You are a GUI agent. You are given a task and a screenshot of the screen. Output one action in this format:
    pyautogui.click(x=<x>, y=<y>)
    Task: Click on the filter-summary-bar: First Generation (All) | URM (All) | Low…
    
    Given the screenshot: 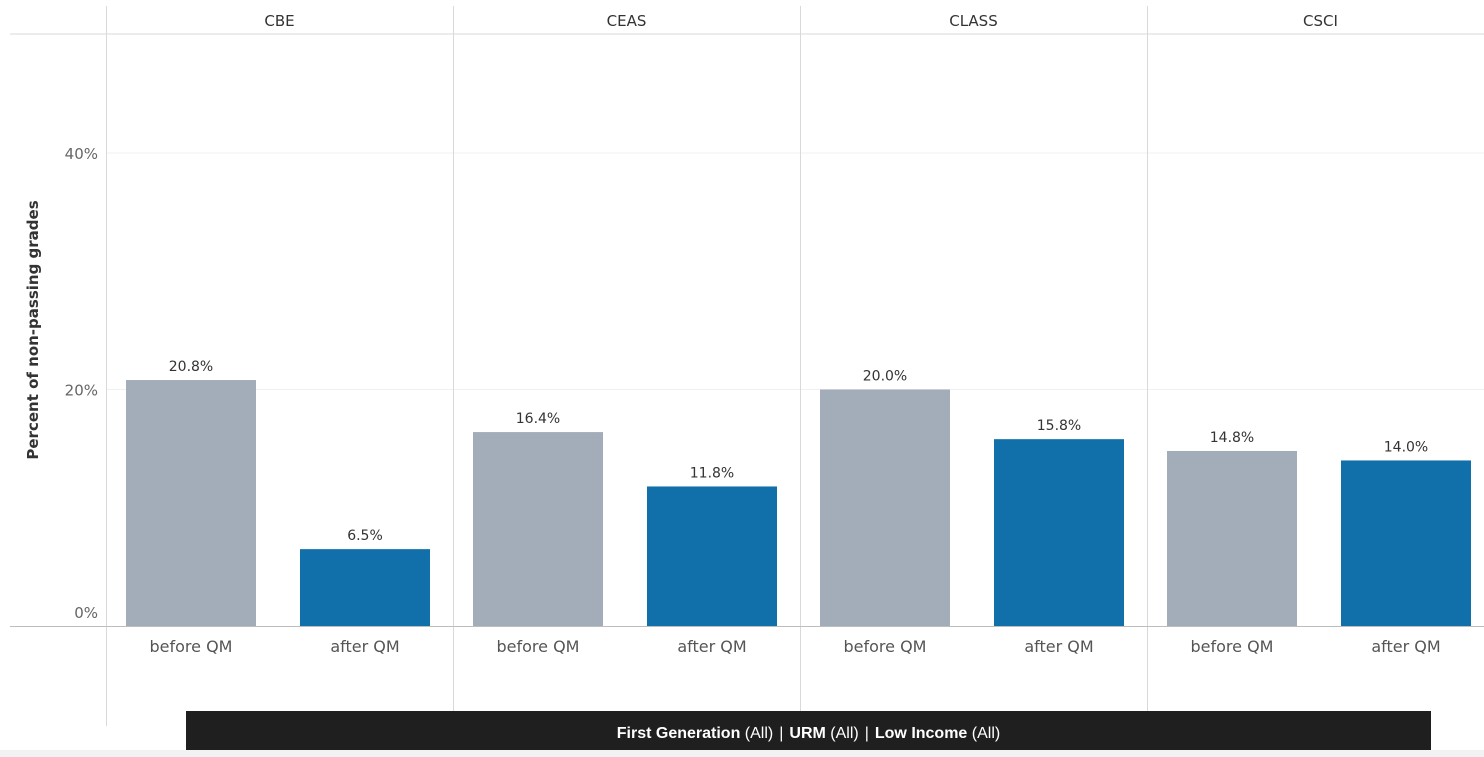 What is the action you would take?
    pyautogui.click(x=808, y=734)
    